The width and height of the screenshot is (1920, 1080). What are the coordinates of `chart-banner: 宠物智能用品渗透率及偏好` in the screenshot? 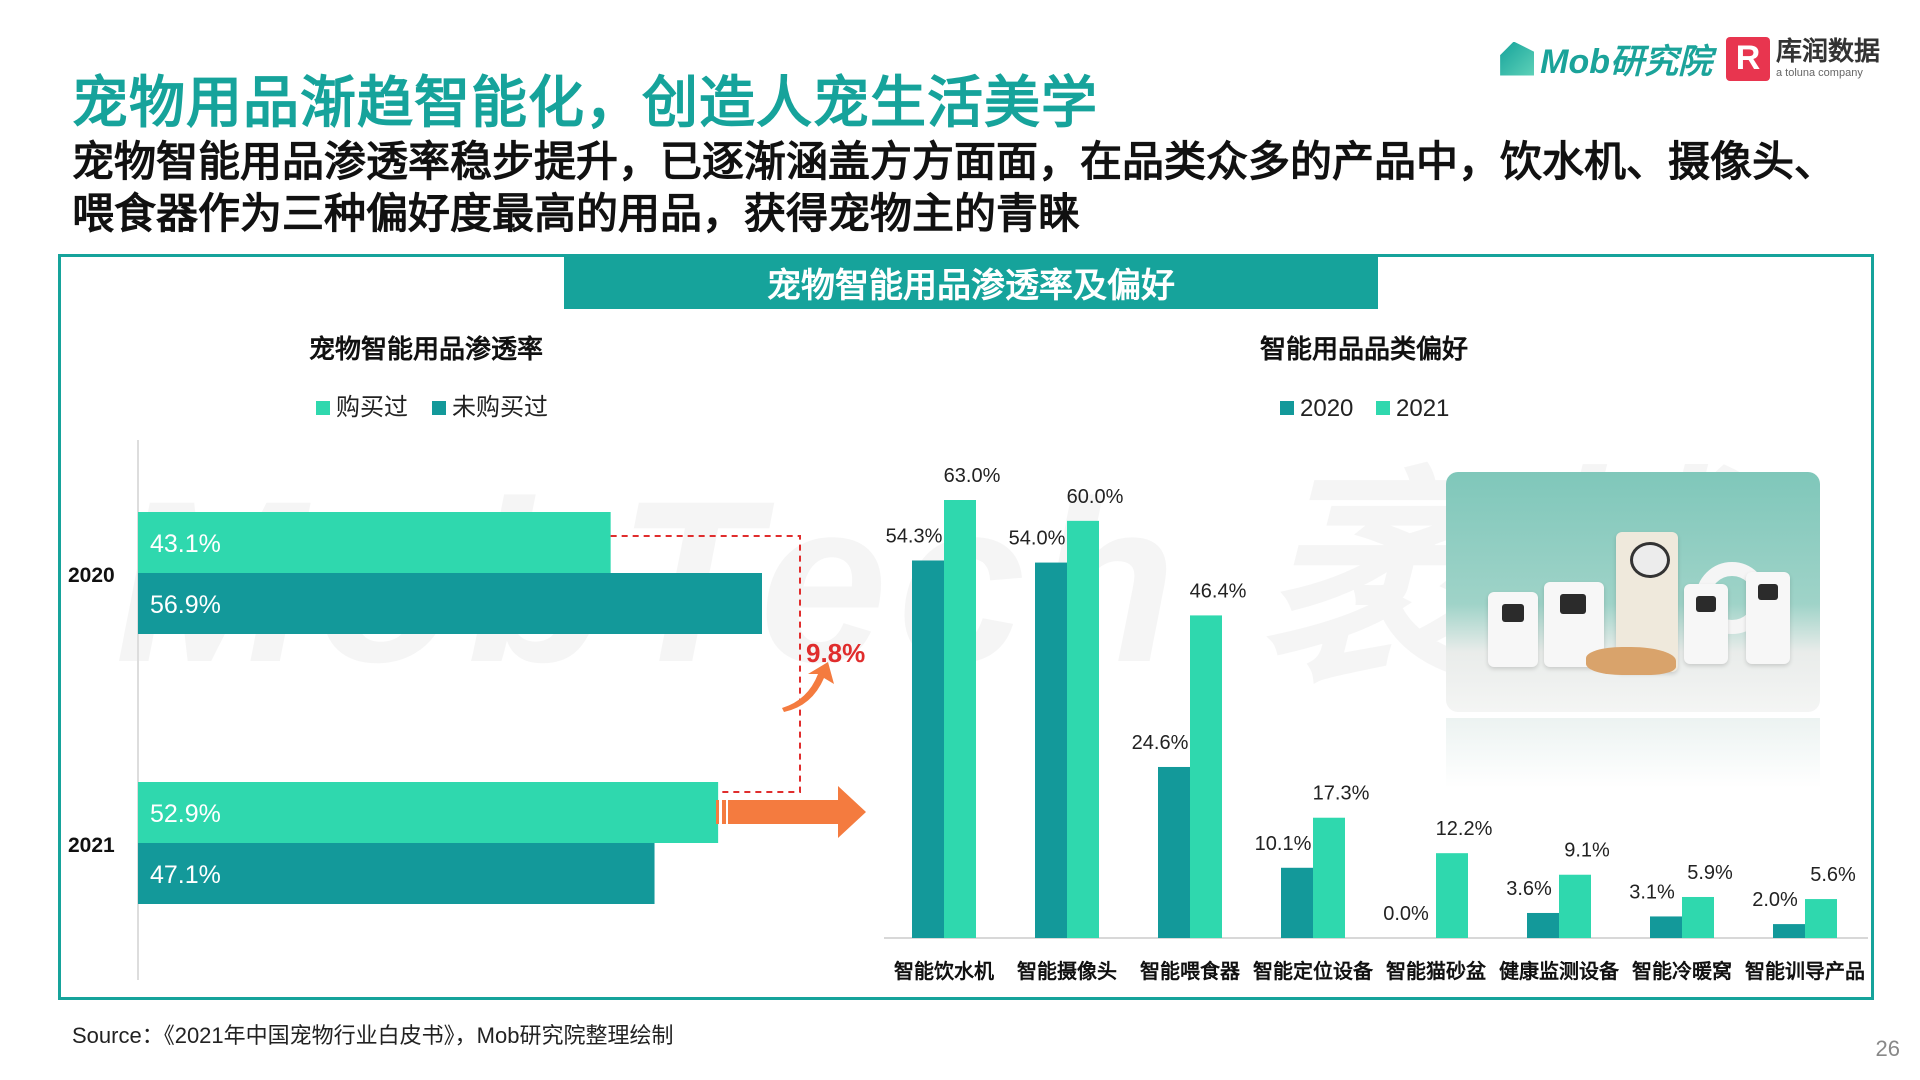 It's located at (971, 282).